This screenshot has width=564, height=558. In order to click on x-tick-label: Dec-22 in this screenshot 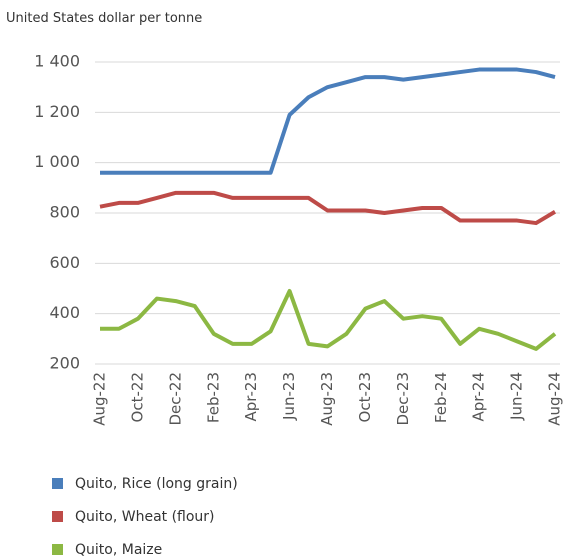, I will do `click(175, 399)`.